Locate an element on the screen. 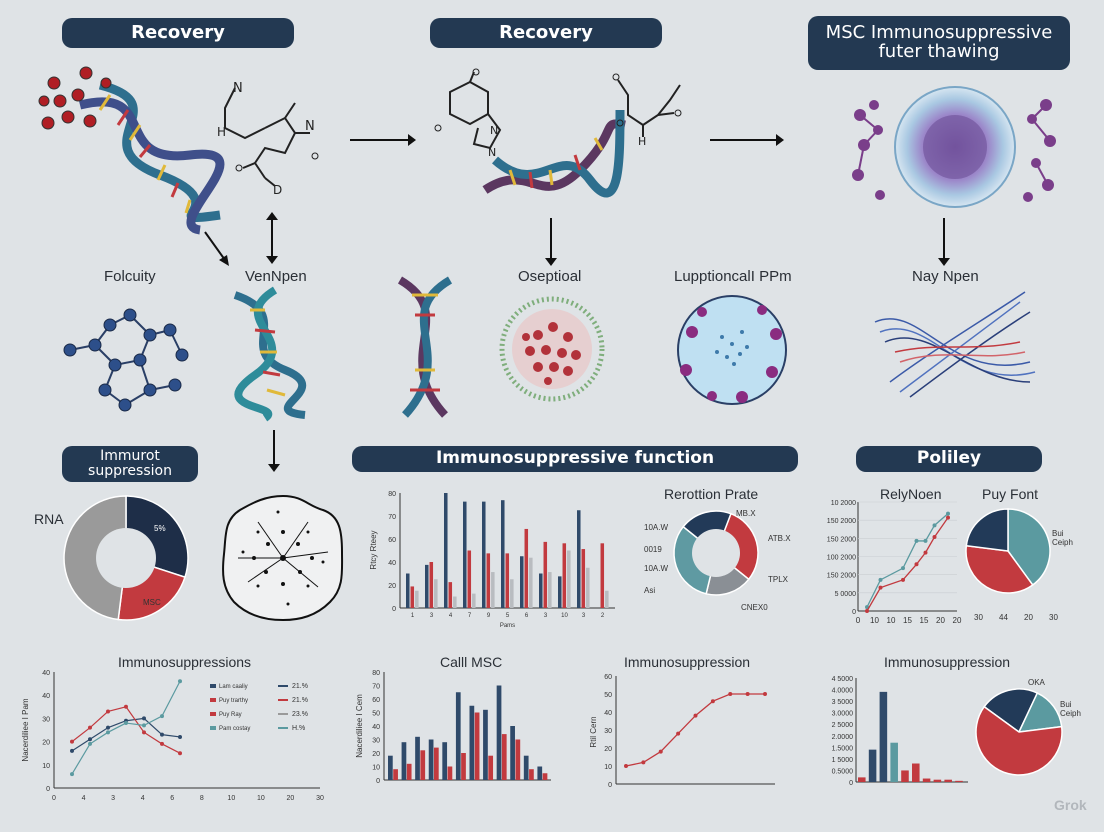 The height and width of the screenshot is (832, 1104). title-immunosuppression-mid: Immunosuppression is located at coordinates (687, 662).